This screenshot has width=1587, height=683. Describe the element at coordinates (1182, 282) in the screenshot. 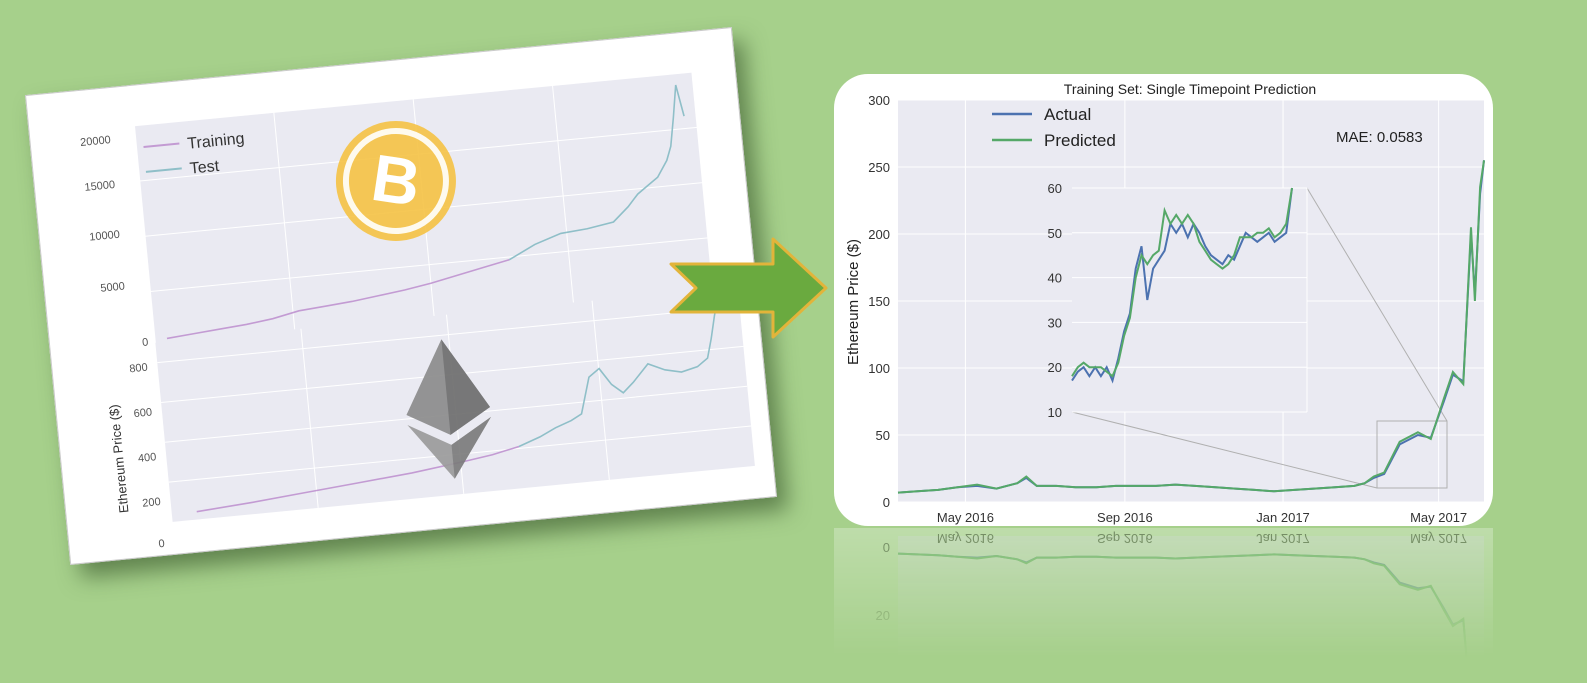

I see `inset-series-predicted` at that location.